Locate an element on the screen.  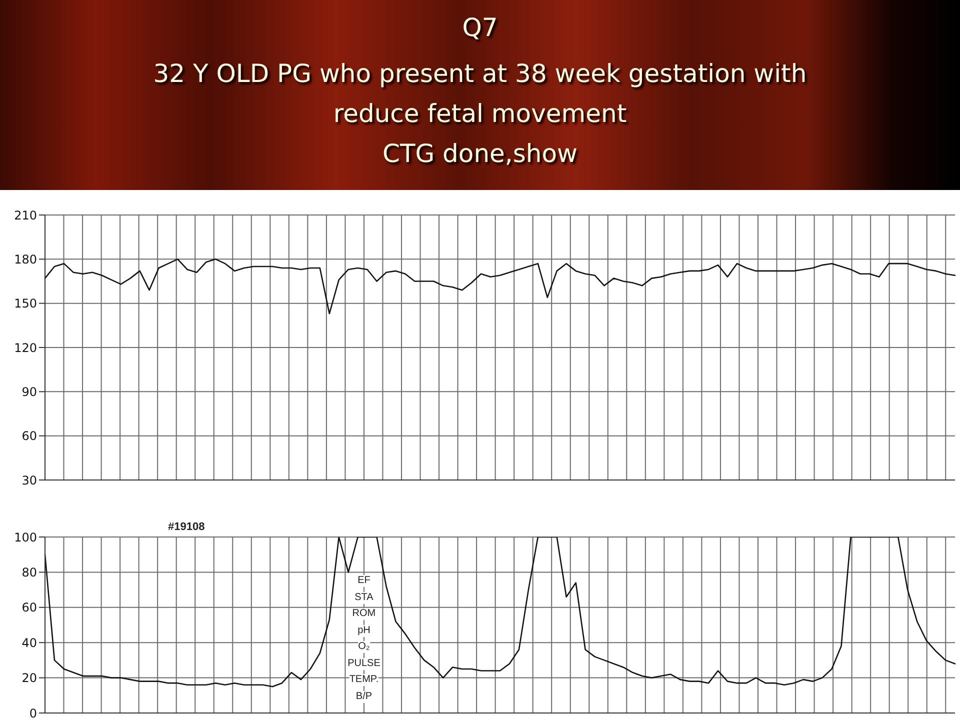
annotation: ROM is located at coordinates (364, 614).